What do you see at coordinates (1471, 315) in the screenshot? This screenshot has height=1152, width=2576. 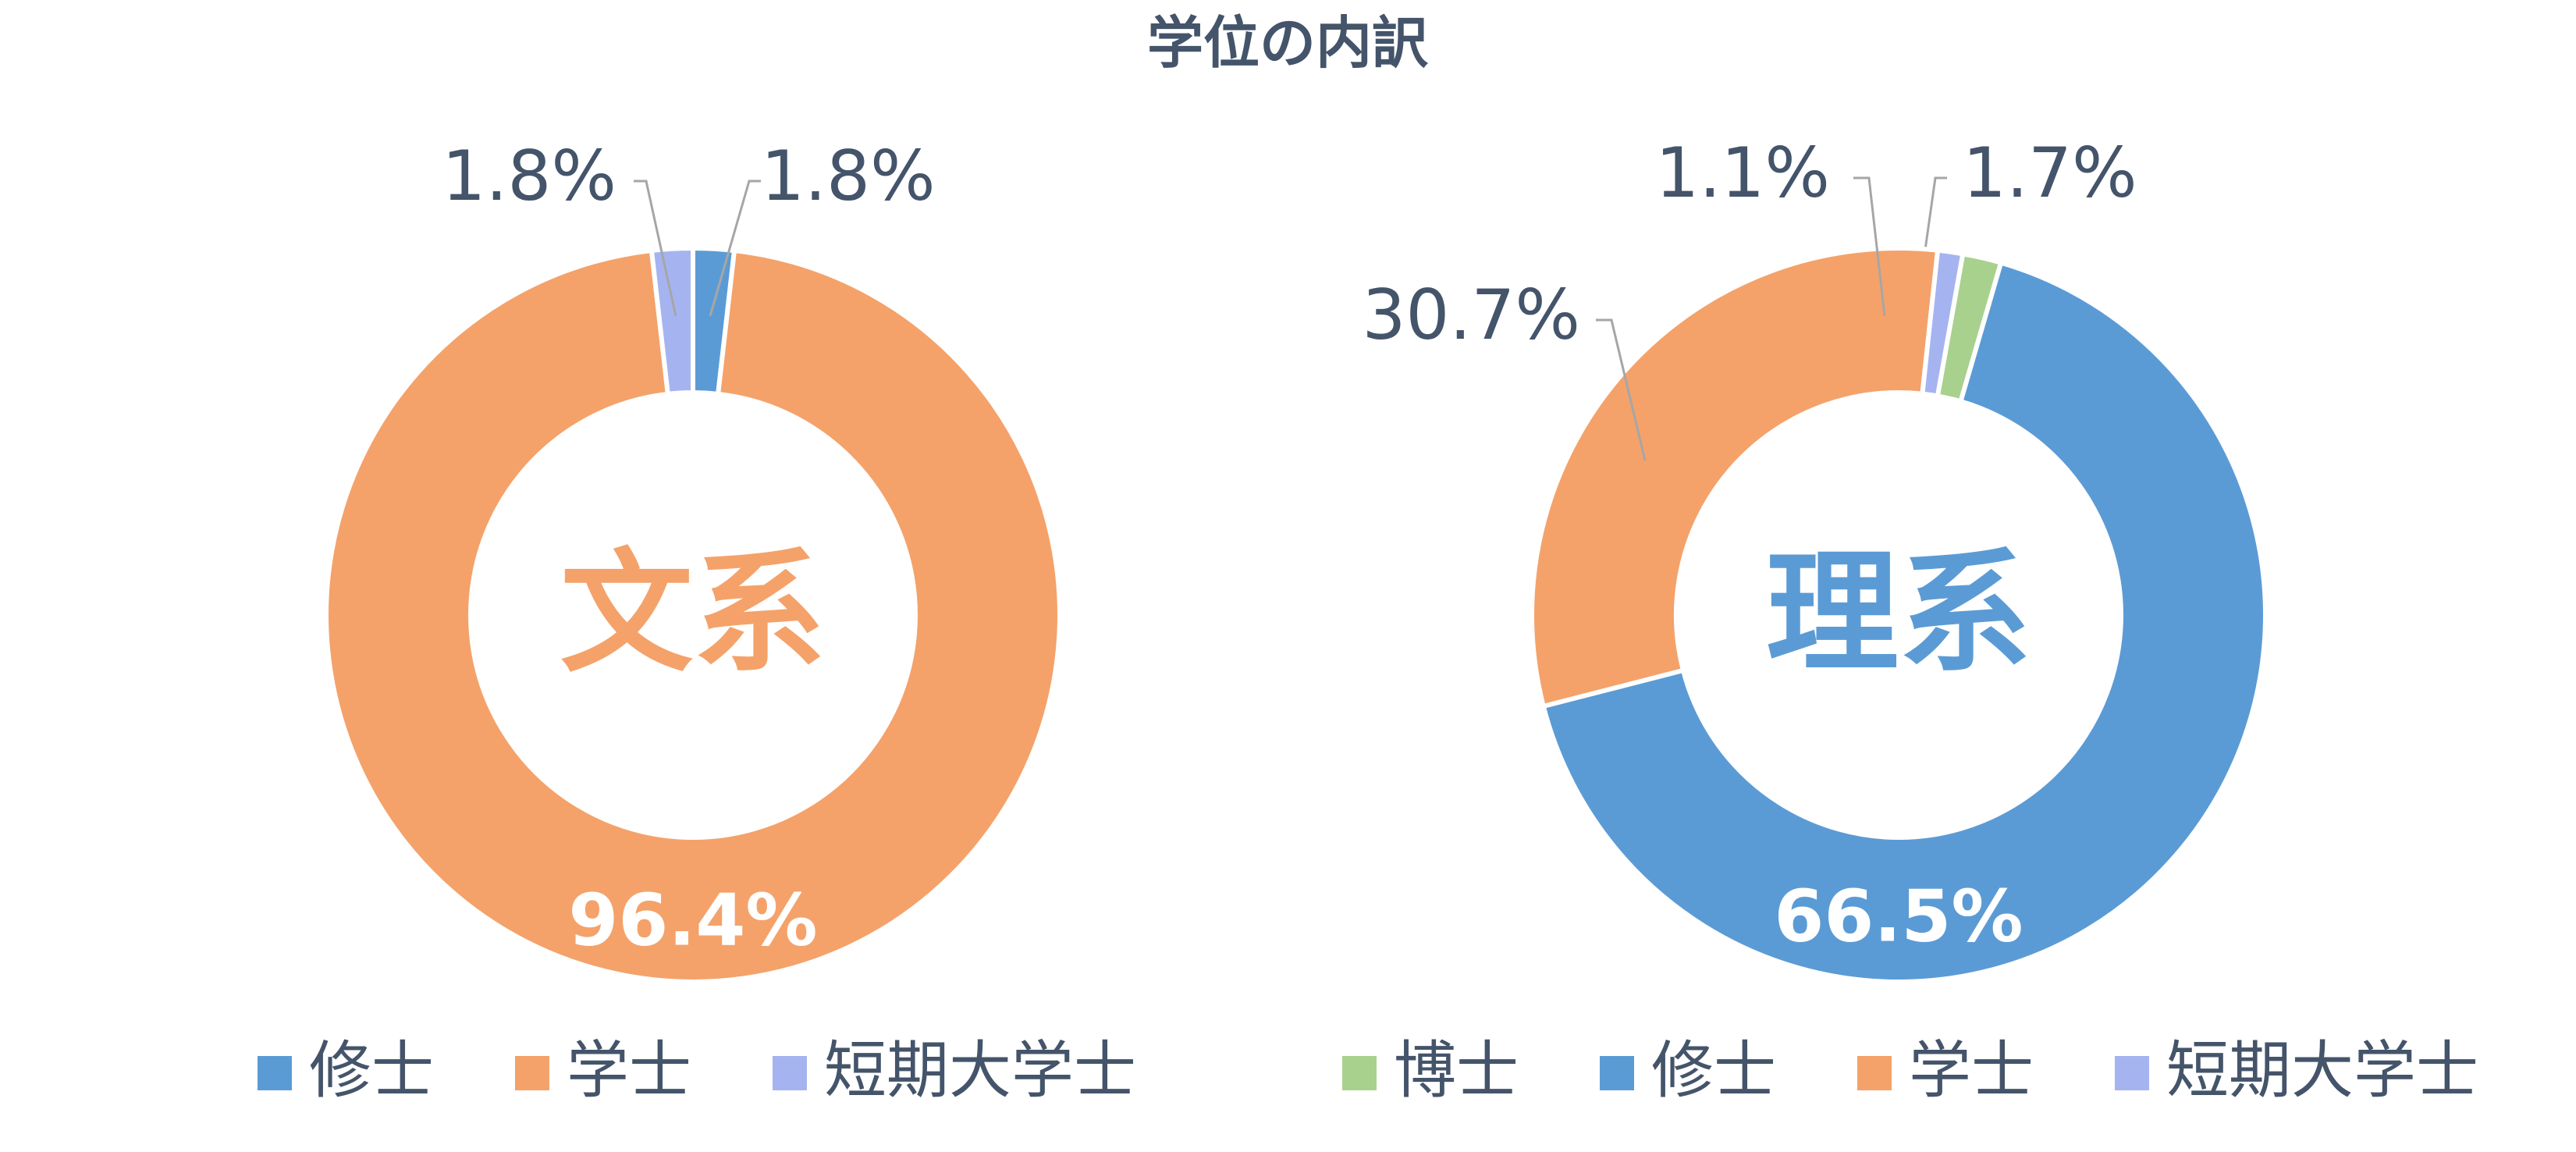 I see `data-label: 30.7%` at bounding box center [1471, 315].